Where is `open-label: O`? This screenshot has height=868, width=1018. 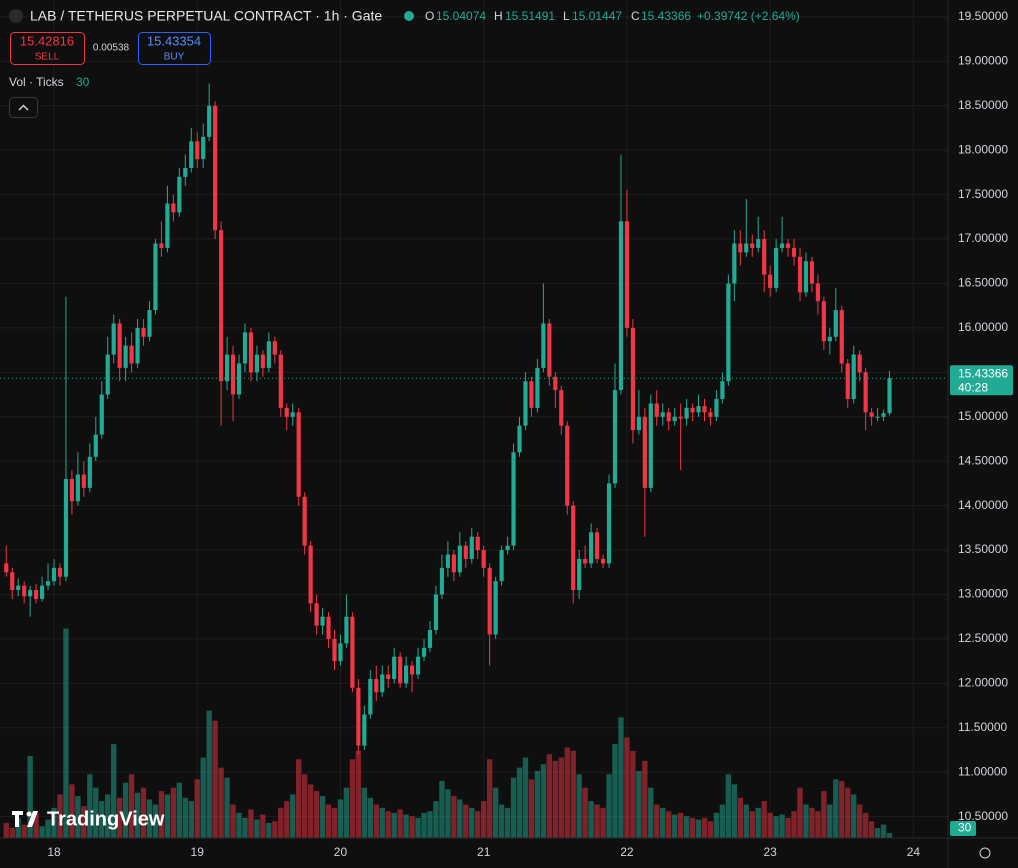 open-label: O is located at coordinates (429, 16).